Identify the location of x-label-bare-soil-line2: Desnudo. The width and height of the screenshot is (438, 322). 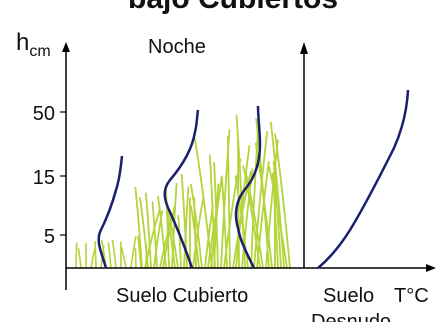
(351, 316).